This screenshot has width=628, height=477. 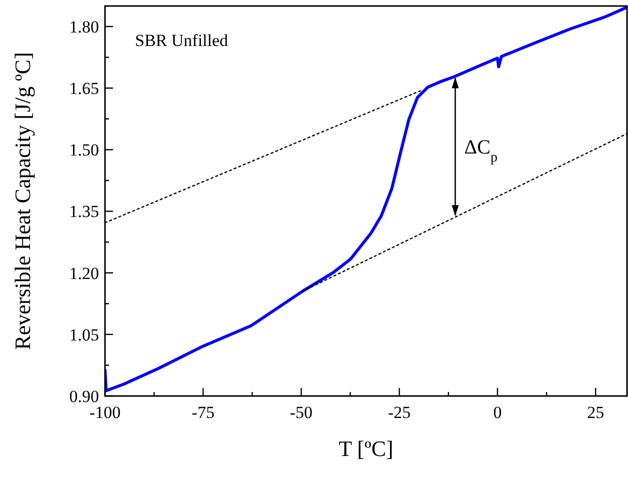 What do you see at coordinates (203, 412) in the screenshot?
I see `x-tick-label: -75` at bounding box center [203, 412].